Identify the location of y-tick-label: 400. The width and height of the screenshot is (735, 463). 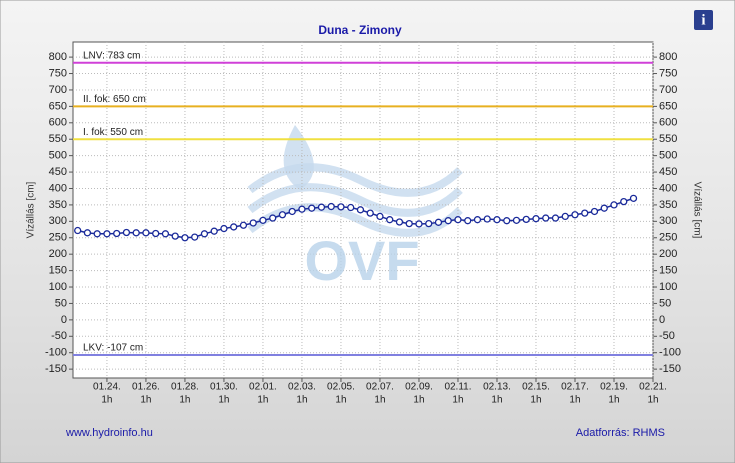
(58, 188).